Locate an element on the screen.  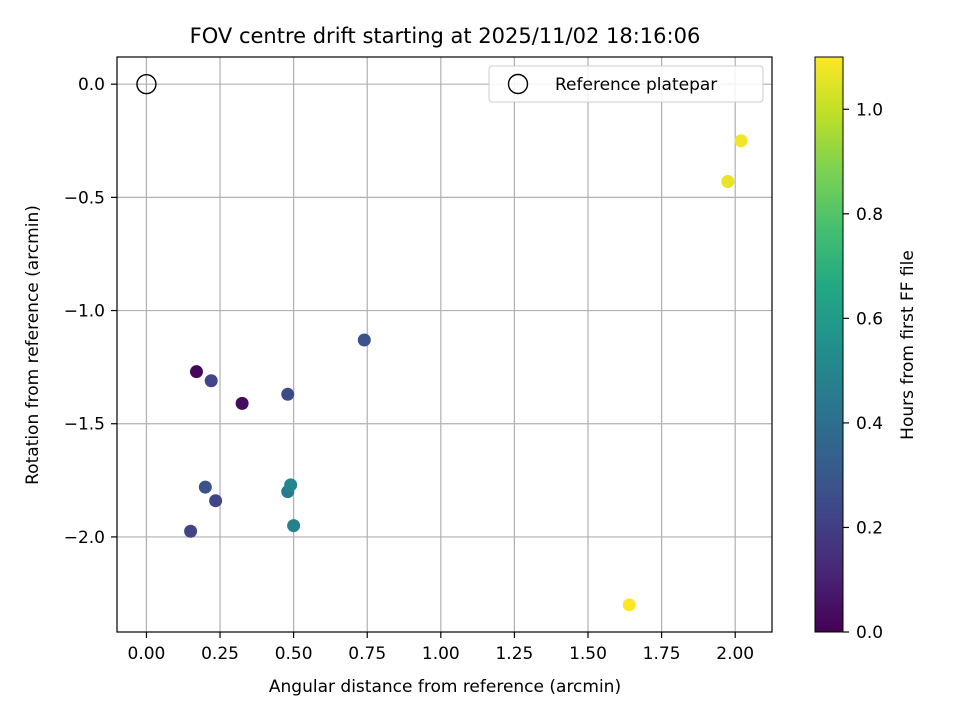
y-tick-label: −1.5 is located at coordinates (84, 425).